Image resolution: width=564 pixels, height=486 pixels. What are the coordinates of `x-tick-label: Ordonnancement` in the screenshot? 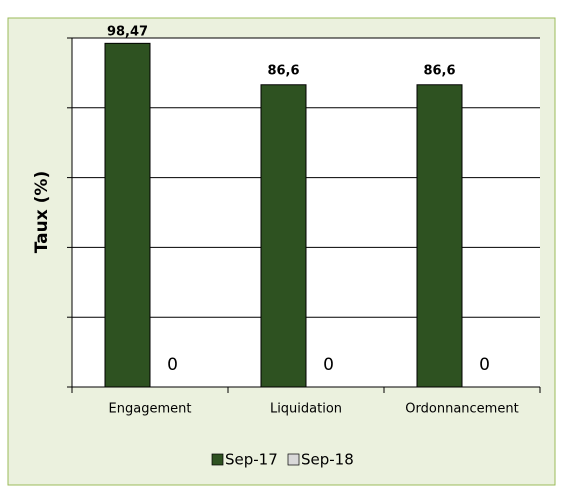 It's located at (461, 409).